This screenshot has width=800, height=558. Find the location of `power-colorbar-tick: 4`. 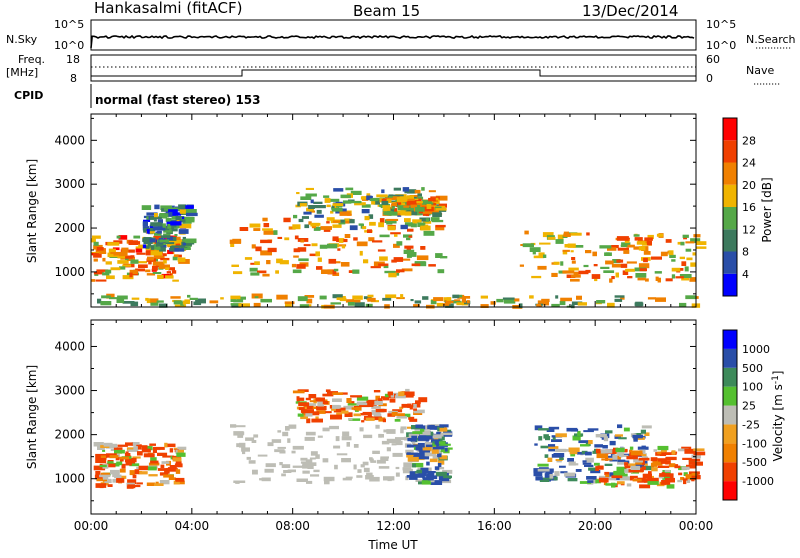

power-colorbar-tick: 4 is located at coordinates (745, 274).